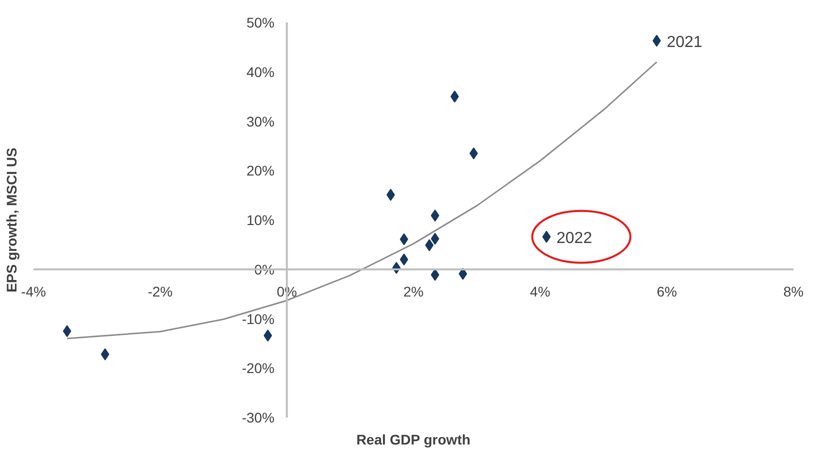 The width and height of the screenshot is (827, 462). I want to click on y-tick-label: -20%, so click(258, 368).